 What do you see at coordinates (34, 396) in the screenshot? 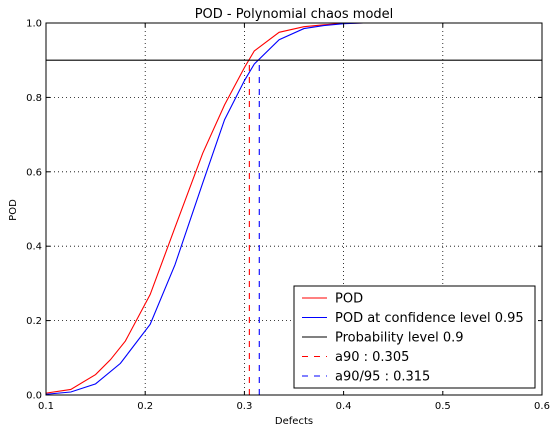
I see `y-tick-label: 0.0` at bounding box center [34, 396].